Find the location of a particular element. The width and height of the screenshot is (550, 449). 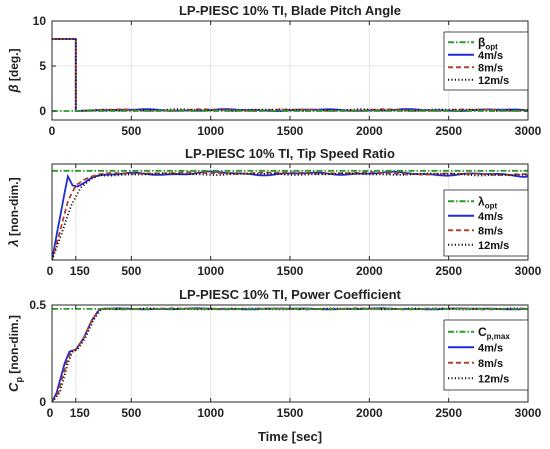

y-axis-label: Cp [non-dim.] is located at coordinates (15, 353).